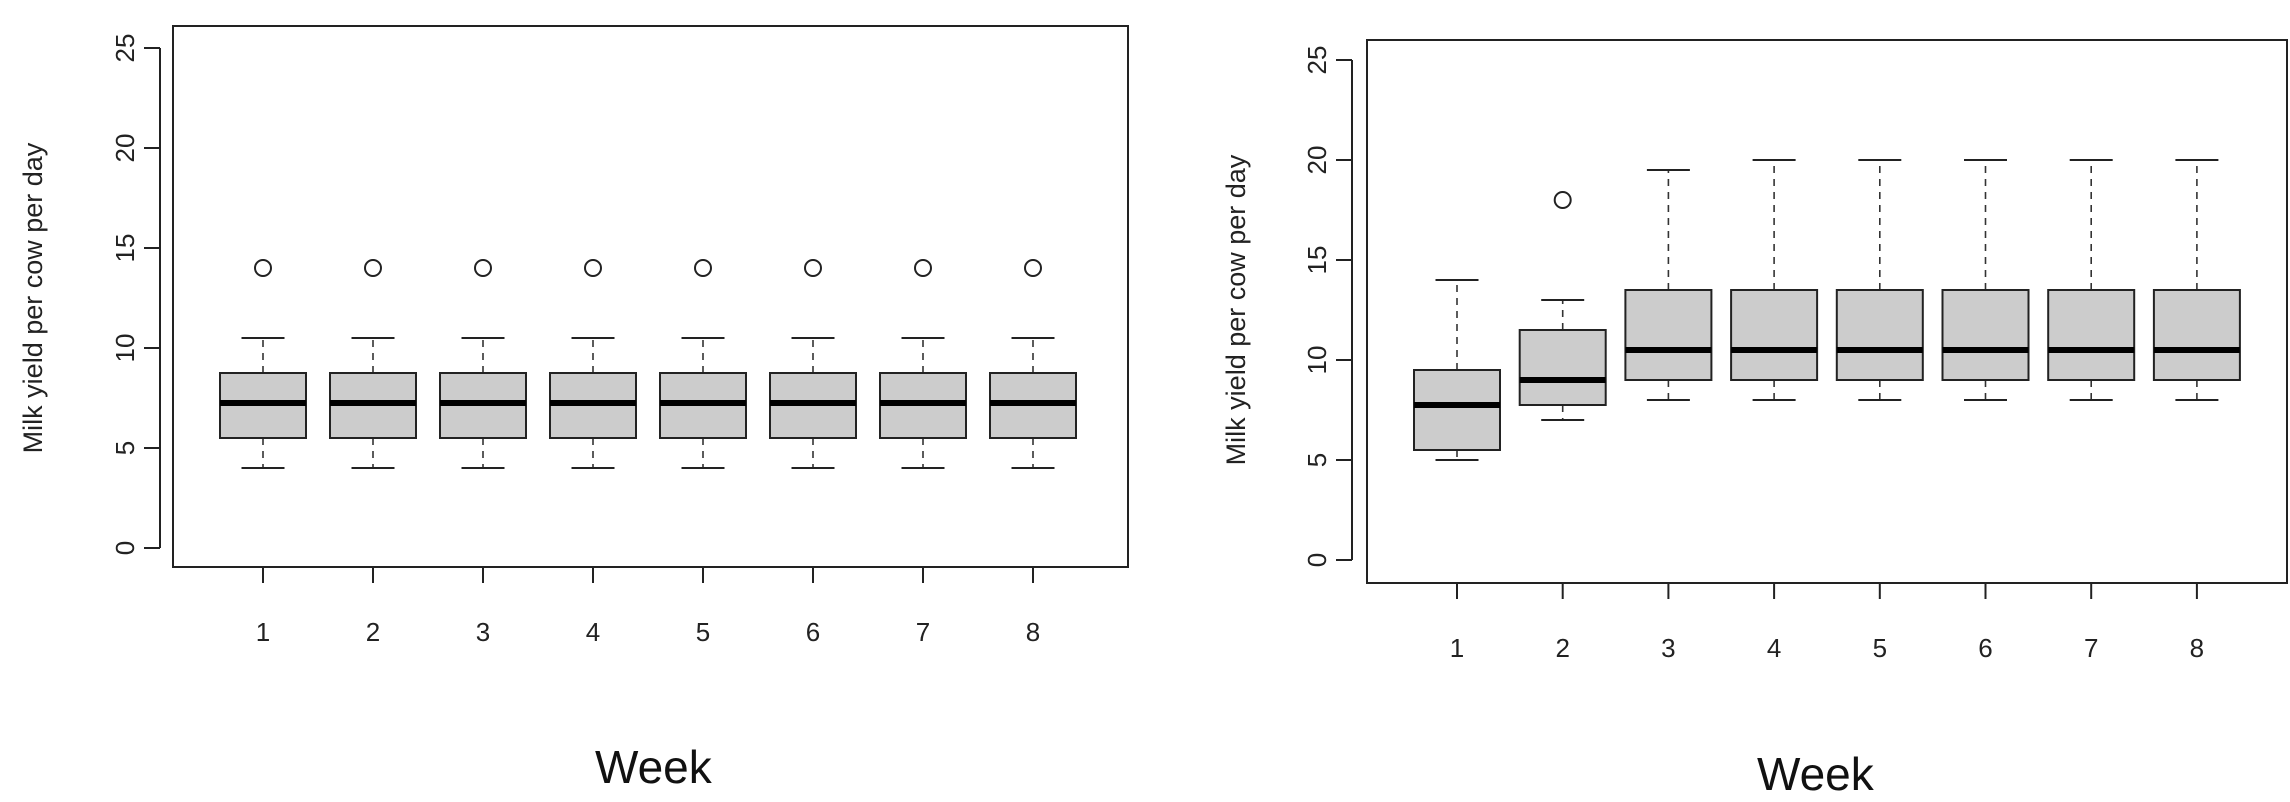 The width and height of the screenshot is (2290, 802). What do you see at coordinates (653, 767) in the screenshot?
I see `left-x-axis-label: Week` at bounding box center [653, 767].